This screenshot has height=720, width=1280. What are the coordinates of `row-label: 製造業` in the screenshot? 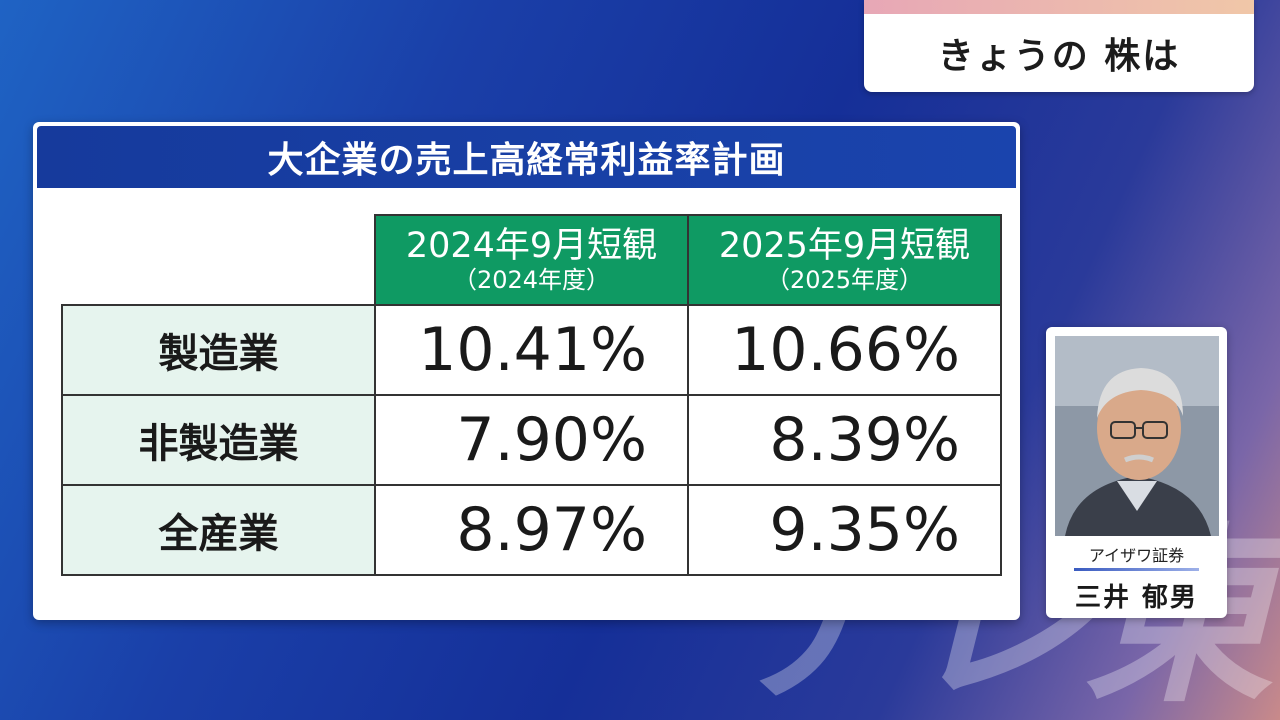 It's located at (218, 350).